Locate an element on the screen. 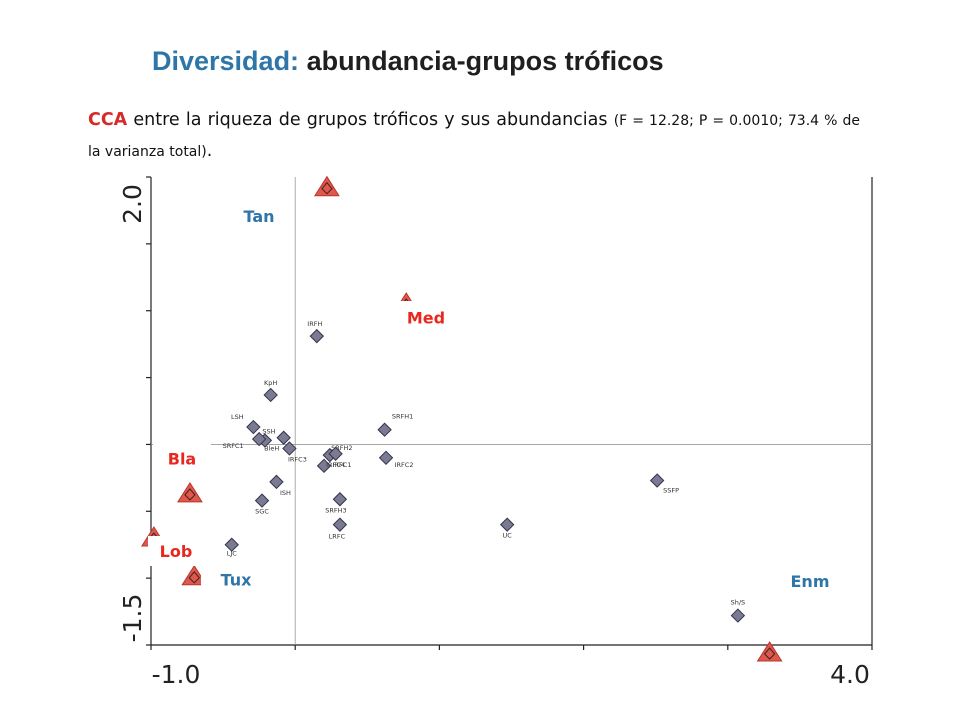 This screenshot has width=960, height=720. species-label: IRFH is located at coordinates (314, 324).